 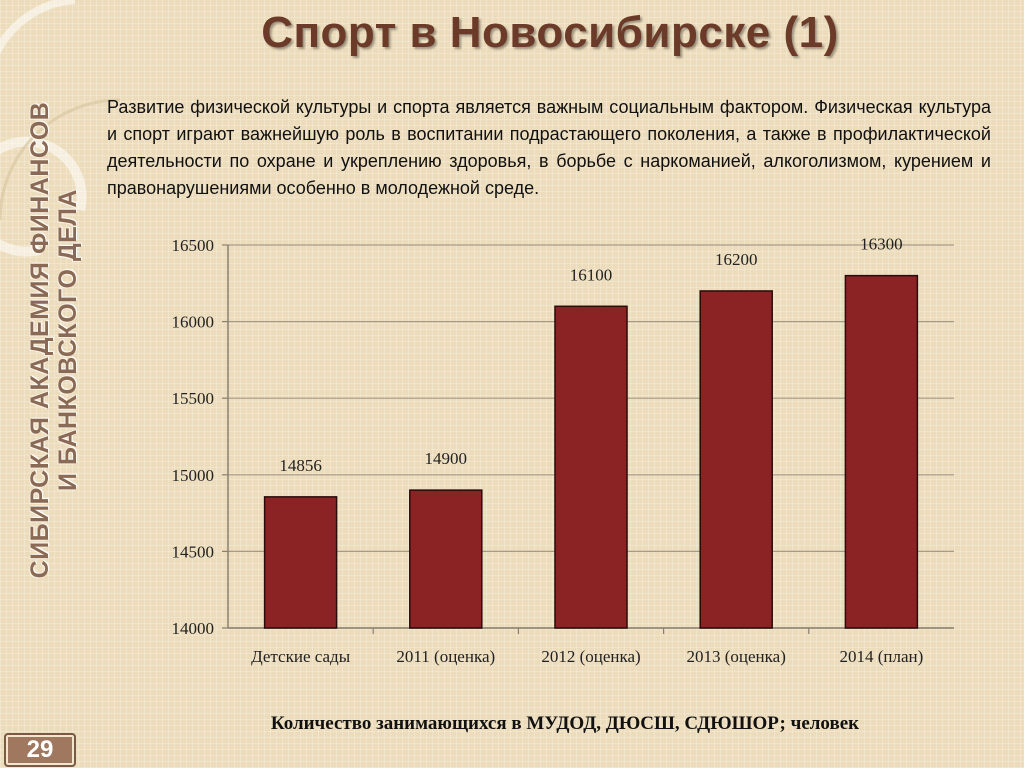 What do you see at coordinates (446, 458) in the screenshot?
I see `data-label: 14900` at bounding box center [446, 458].